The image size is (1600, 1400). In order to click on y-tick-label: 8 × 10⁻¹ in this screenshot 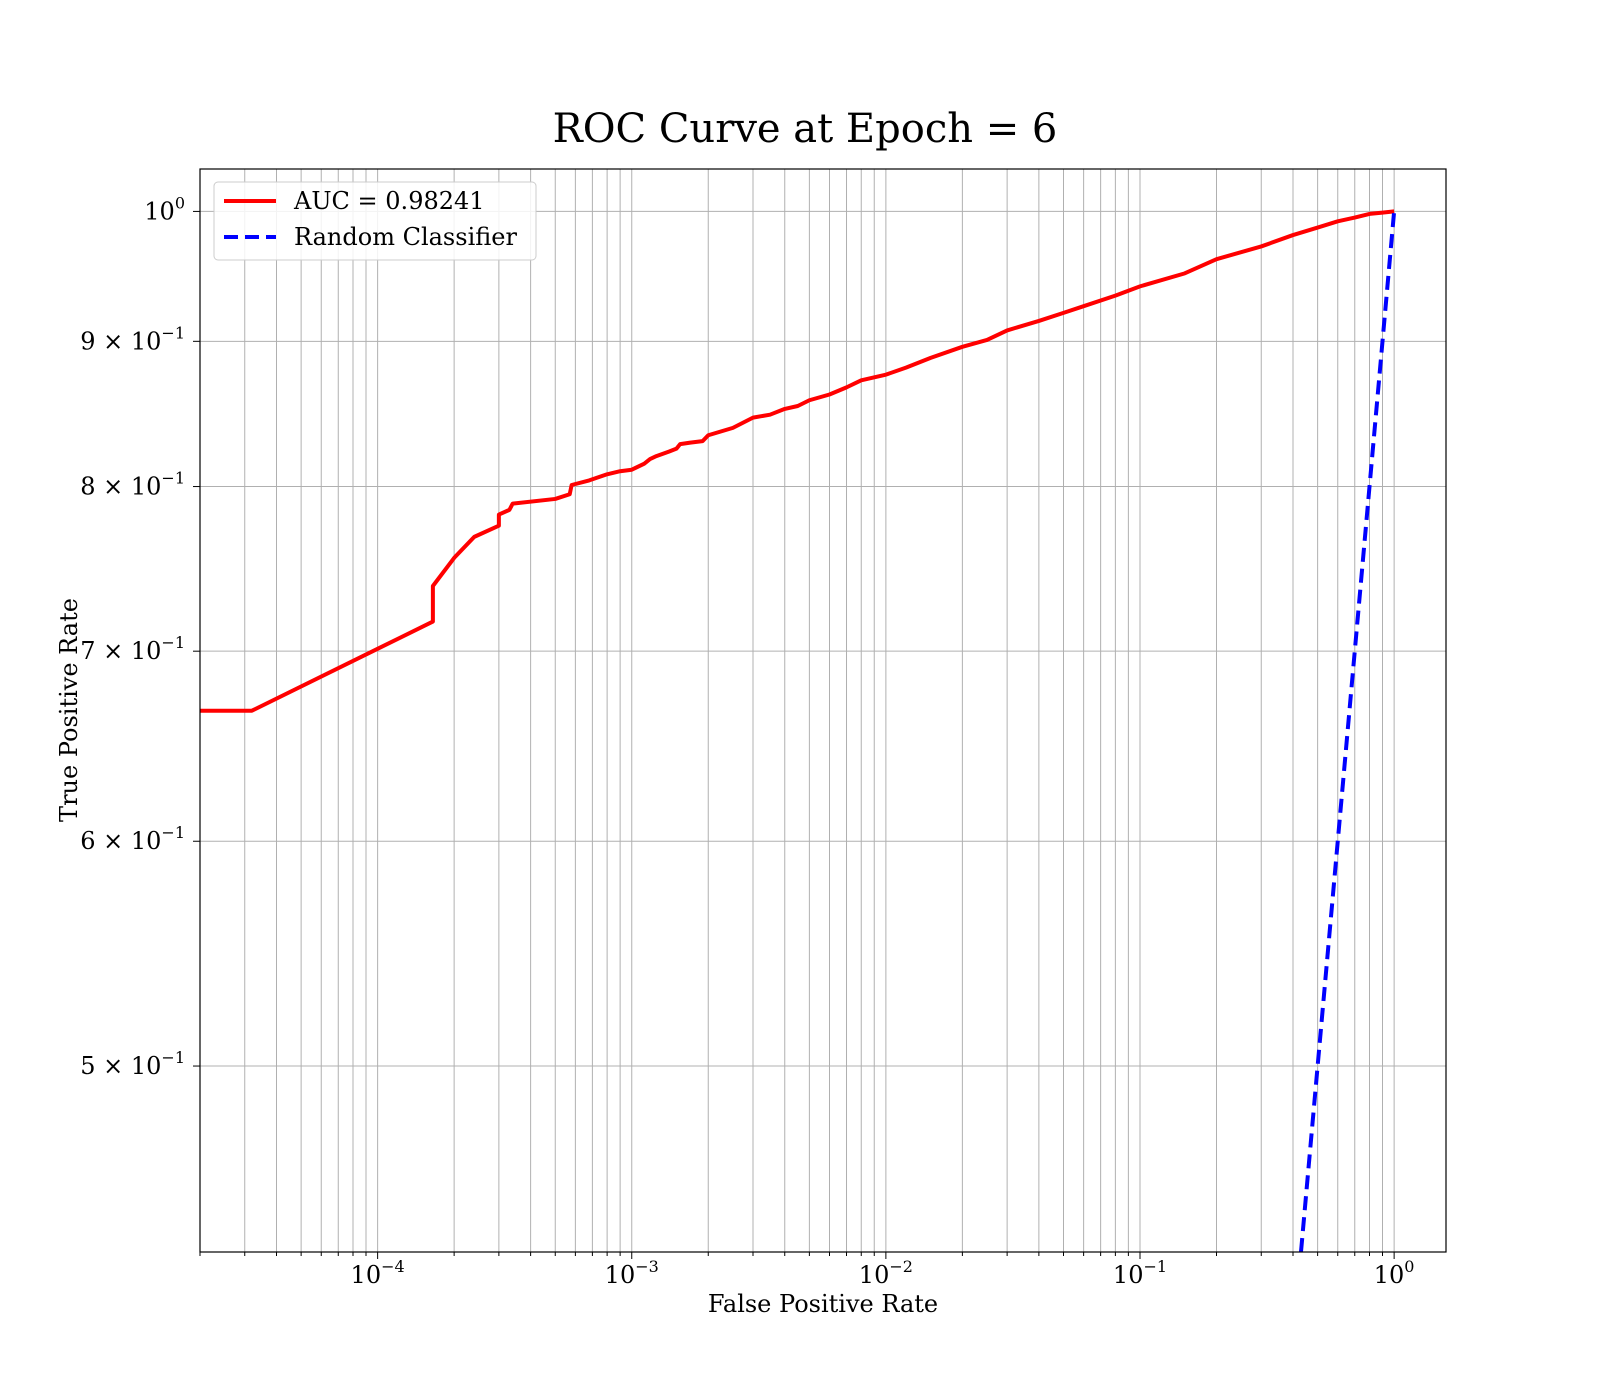, I will do `click(132, 485)`.